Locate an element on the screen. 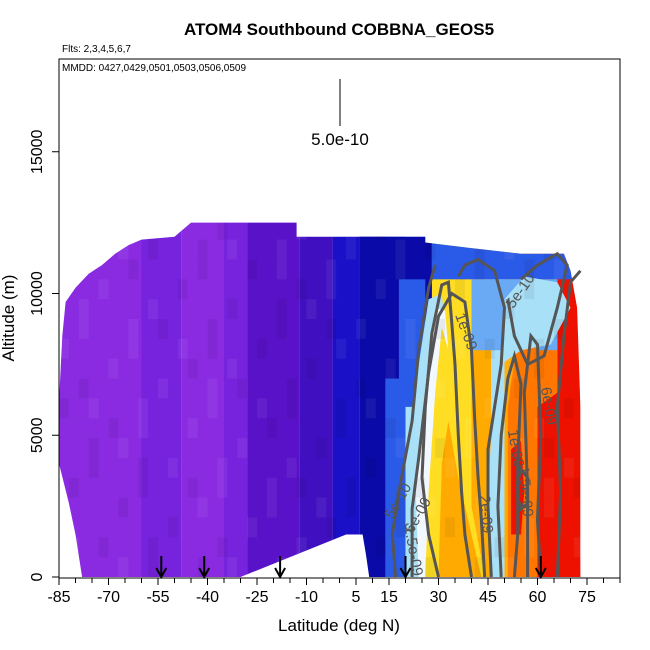 The height and width of the screenshot is (650, 650). contour-label: 6e-09 is located at coordinates (548, 406).